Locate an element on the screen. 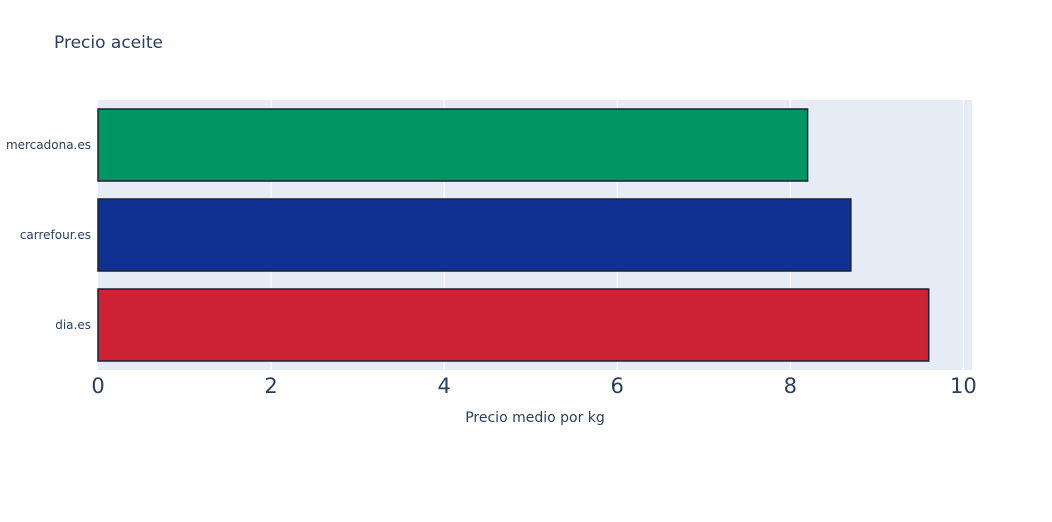 This screenshot has width=1052, height=522. x-tick-4: 4 is located at coordinates (443, 386).